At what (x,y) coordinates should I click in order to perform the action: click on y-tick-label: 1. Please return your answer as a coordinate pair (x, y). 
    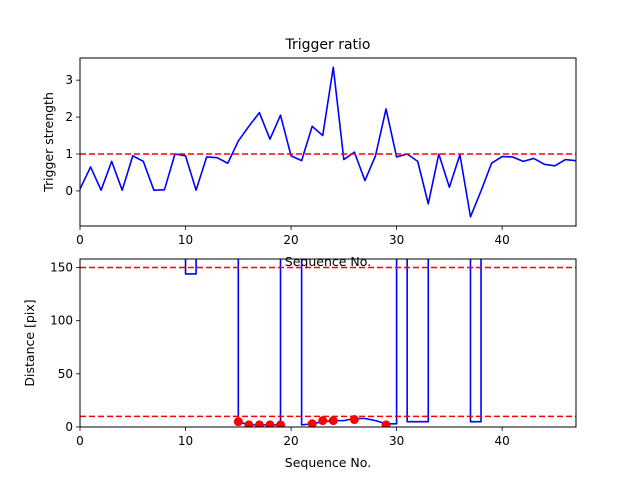
    Looking at the image, I should click on (69, 154).